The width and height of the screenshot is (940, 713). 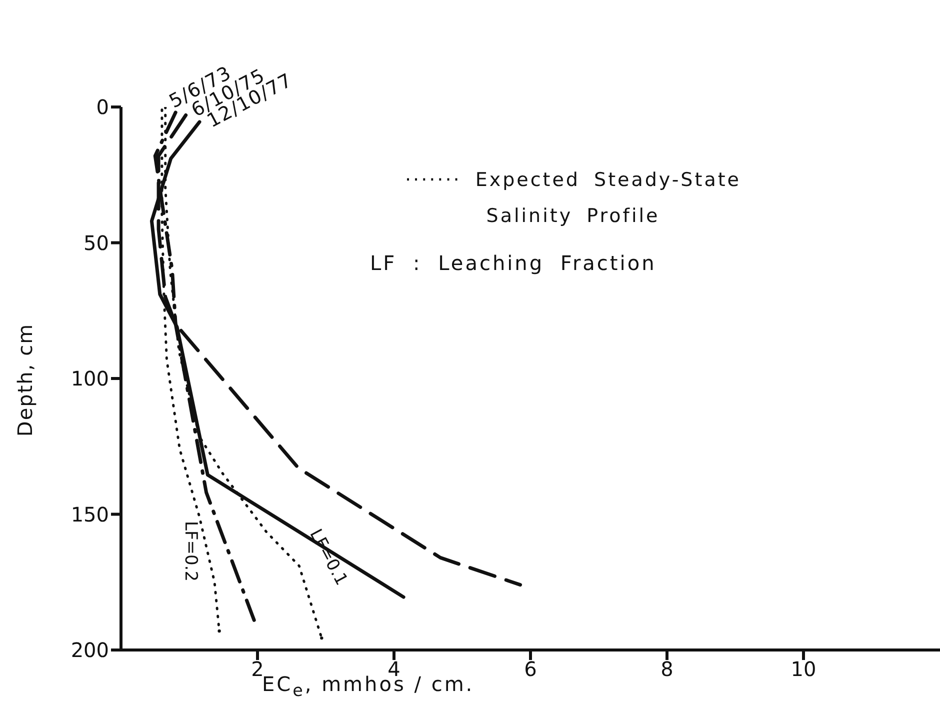 What do you see at coordinates (102, 107) in the screenshot?
I see `y-tick-label: 0` at bounding box center [102, 107].